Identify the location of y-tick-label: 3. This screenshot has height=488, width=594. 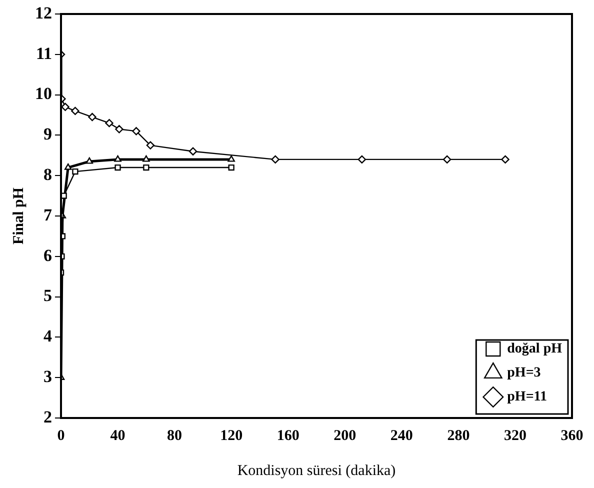
(48, 376).